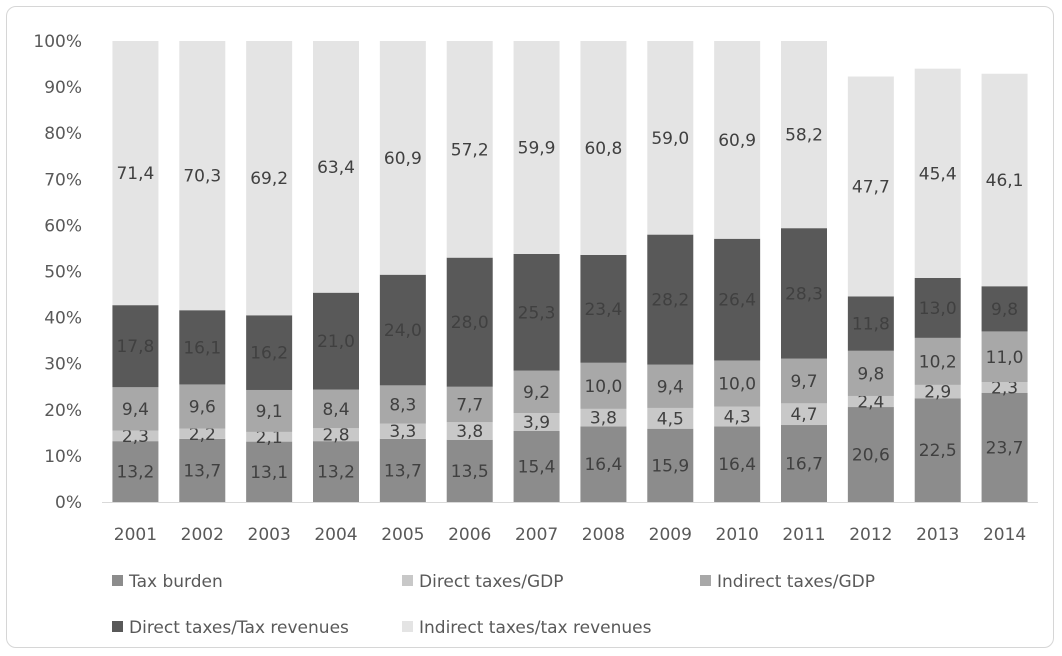 The width and height of the screenshot is (1062, 656). Describe the element at coordinates (63, 88) in the screenshot. I see `y-tick-label: 90%` at that location.